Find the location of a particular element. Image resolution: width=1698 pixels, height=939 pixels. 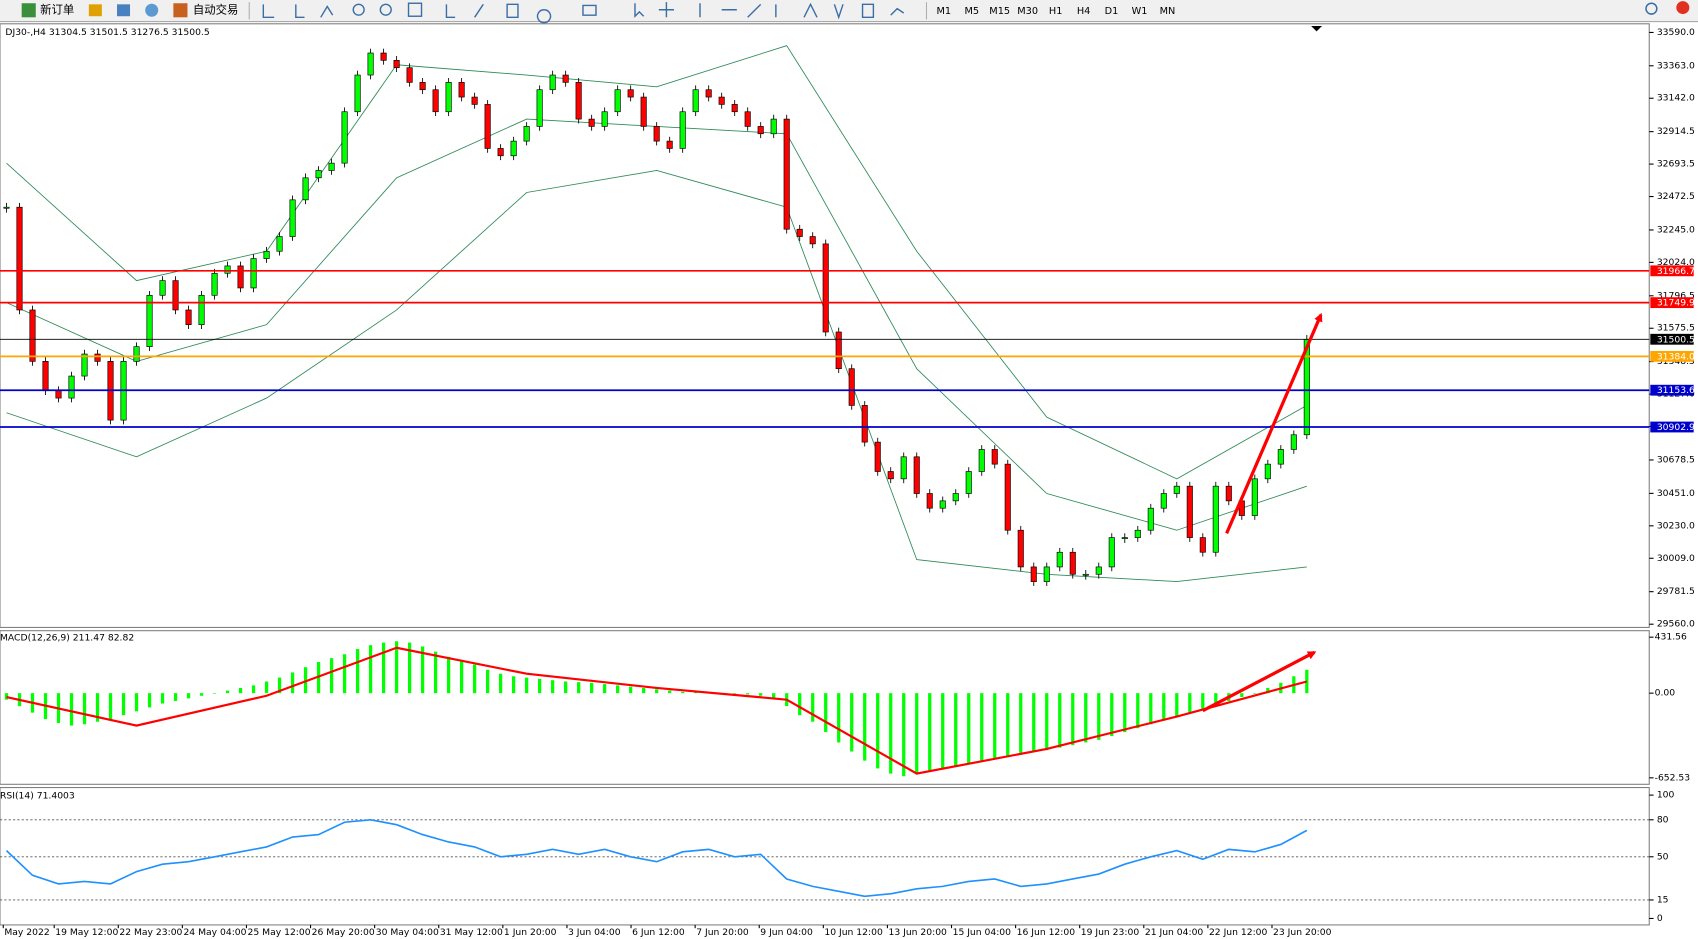

macd-tick-label: -652.53 is located at coordinates (1673, 777).